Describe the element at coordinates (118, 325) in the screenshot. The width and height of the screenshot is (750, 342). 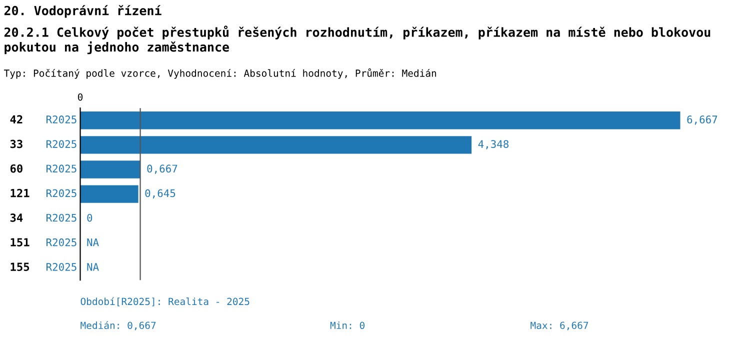
I see `text: Medián: 0,667` at that location.